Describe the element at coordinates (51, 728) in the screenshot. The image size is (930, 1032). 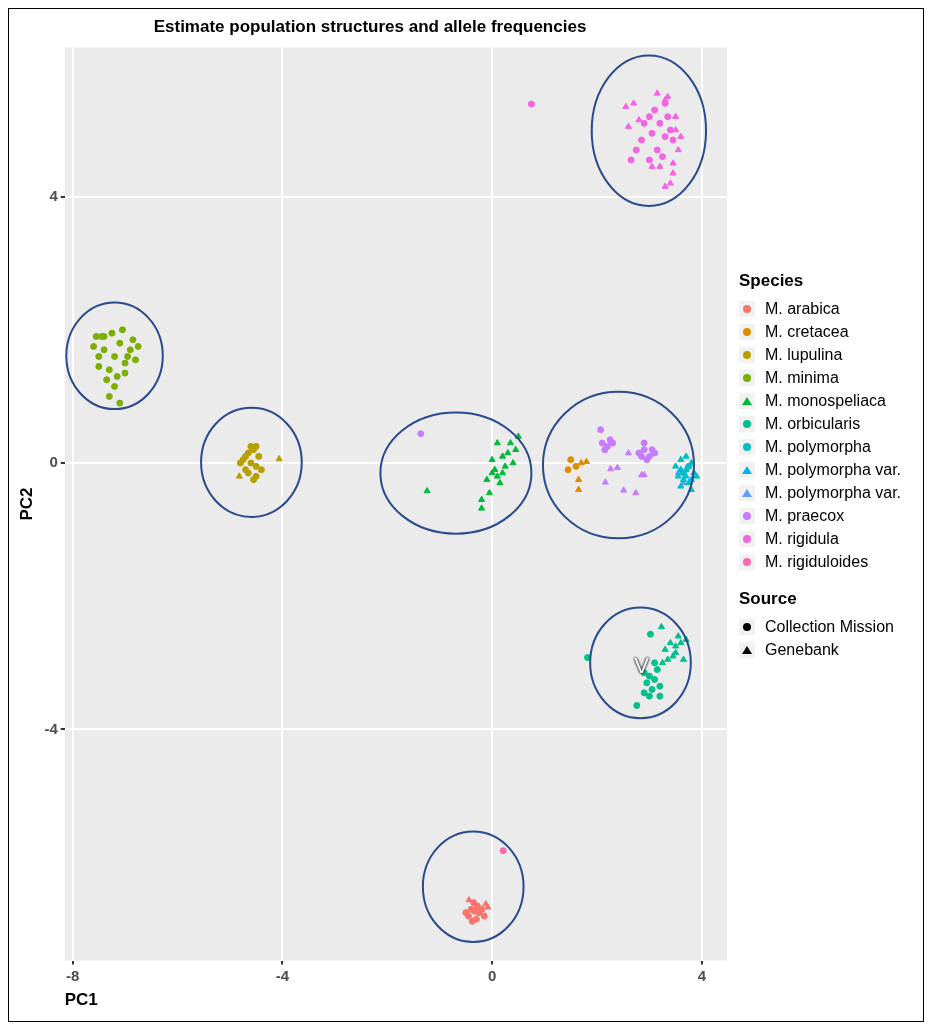
I see `y-tick-label: -4` at that location.